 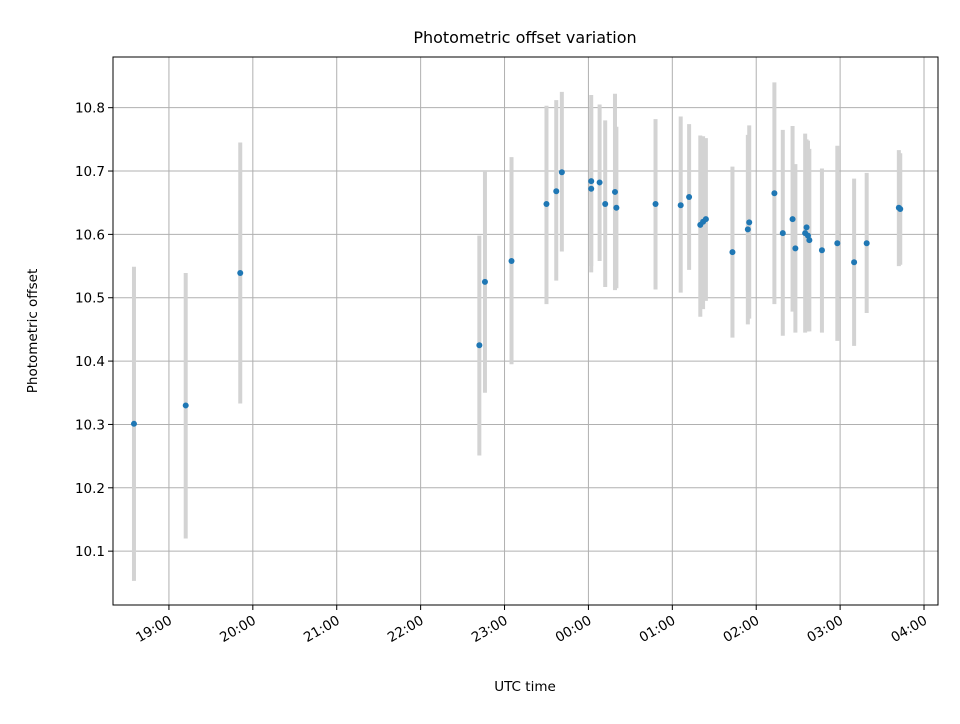 What do you see at coordinates (90, 235) in the screenshot?
I see `y-tick-label: 10.6` at bounding box center [90, 235].